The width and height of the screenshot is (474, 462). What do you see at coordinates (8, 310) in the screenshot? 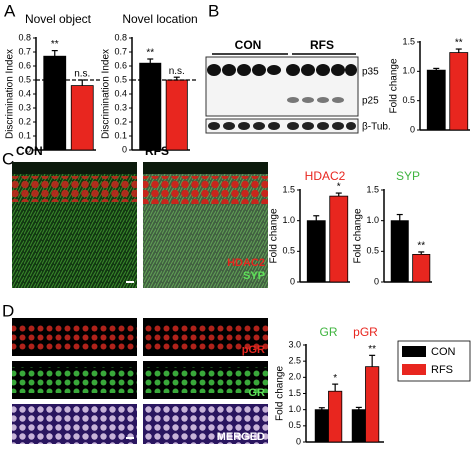
I see `panel-letter: D` at bounding box center [8, 310].